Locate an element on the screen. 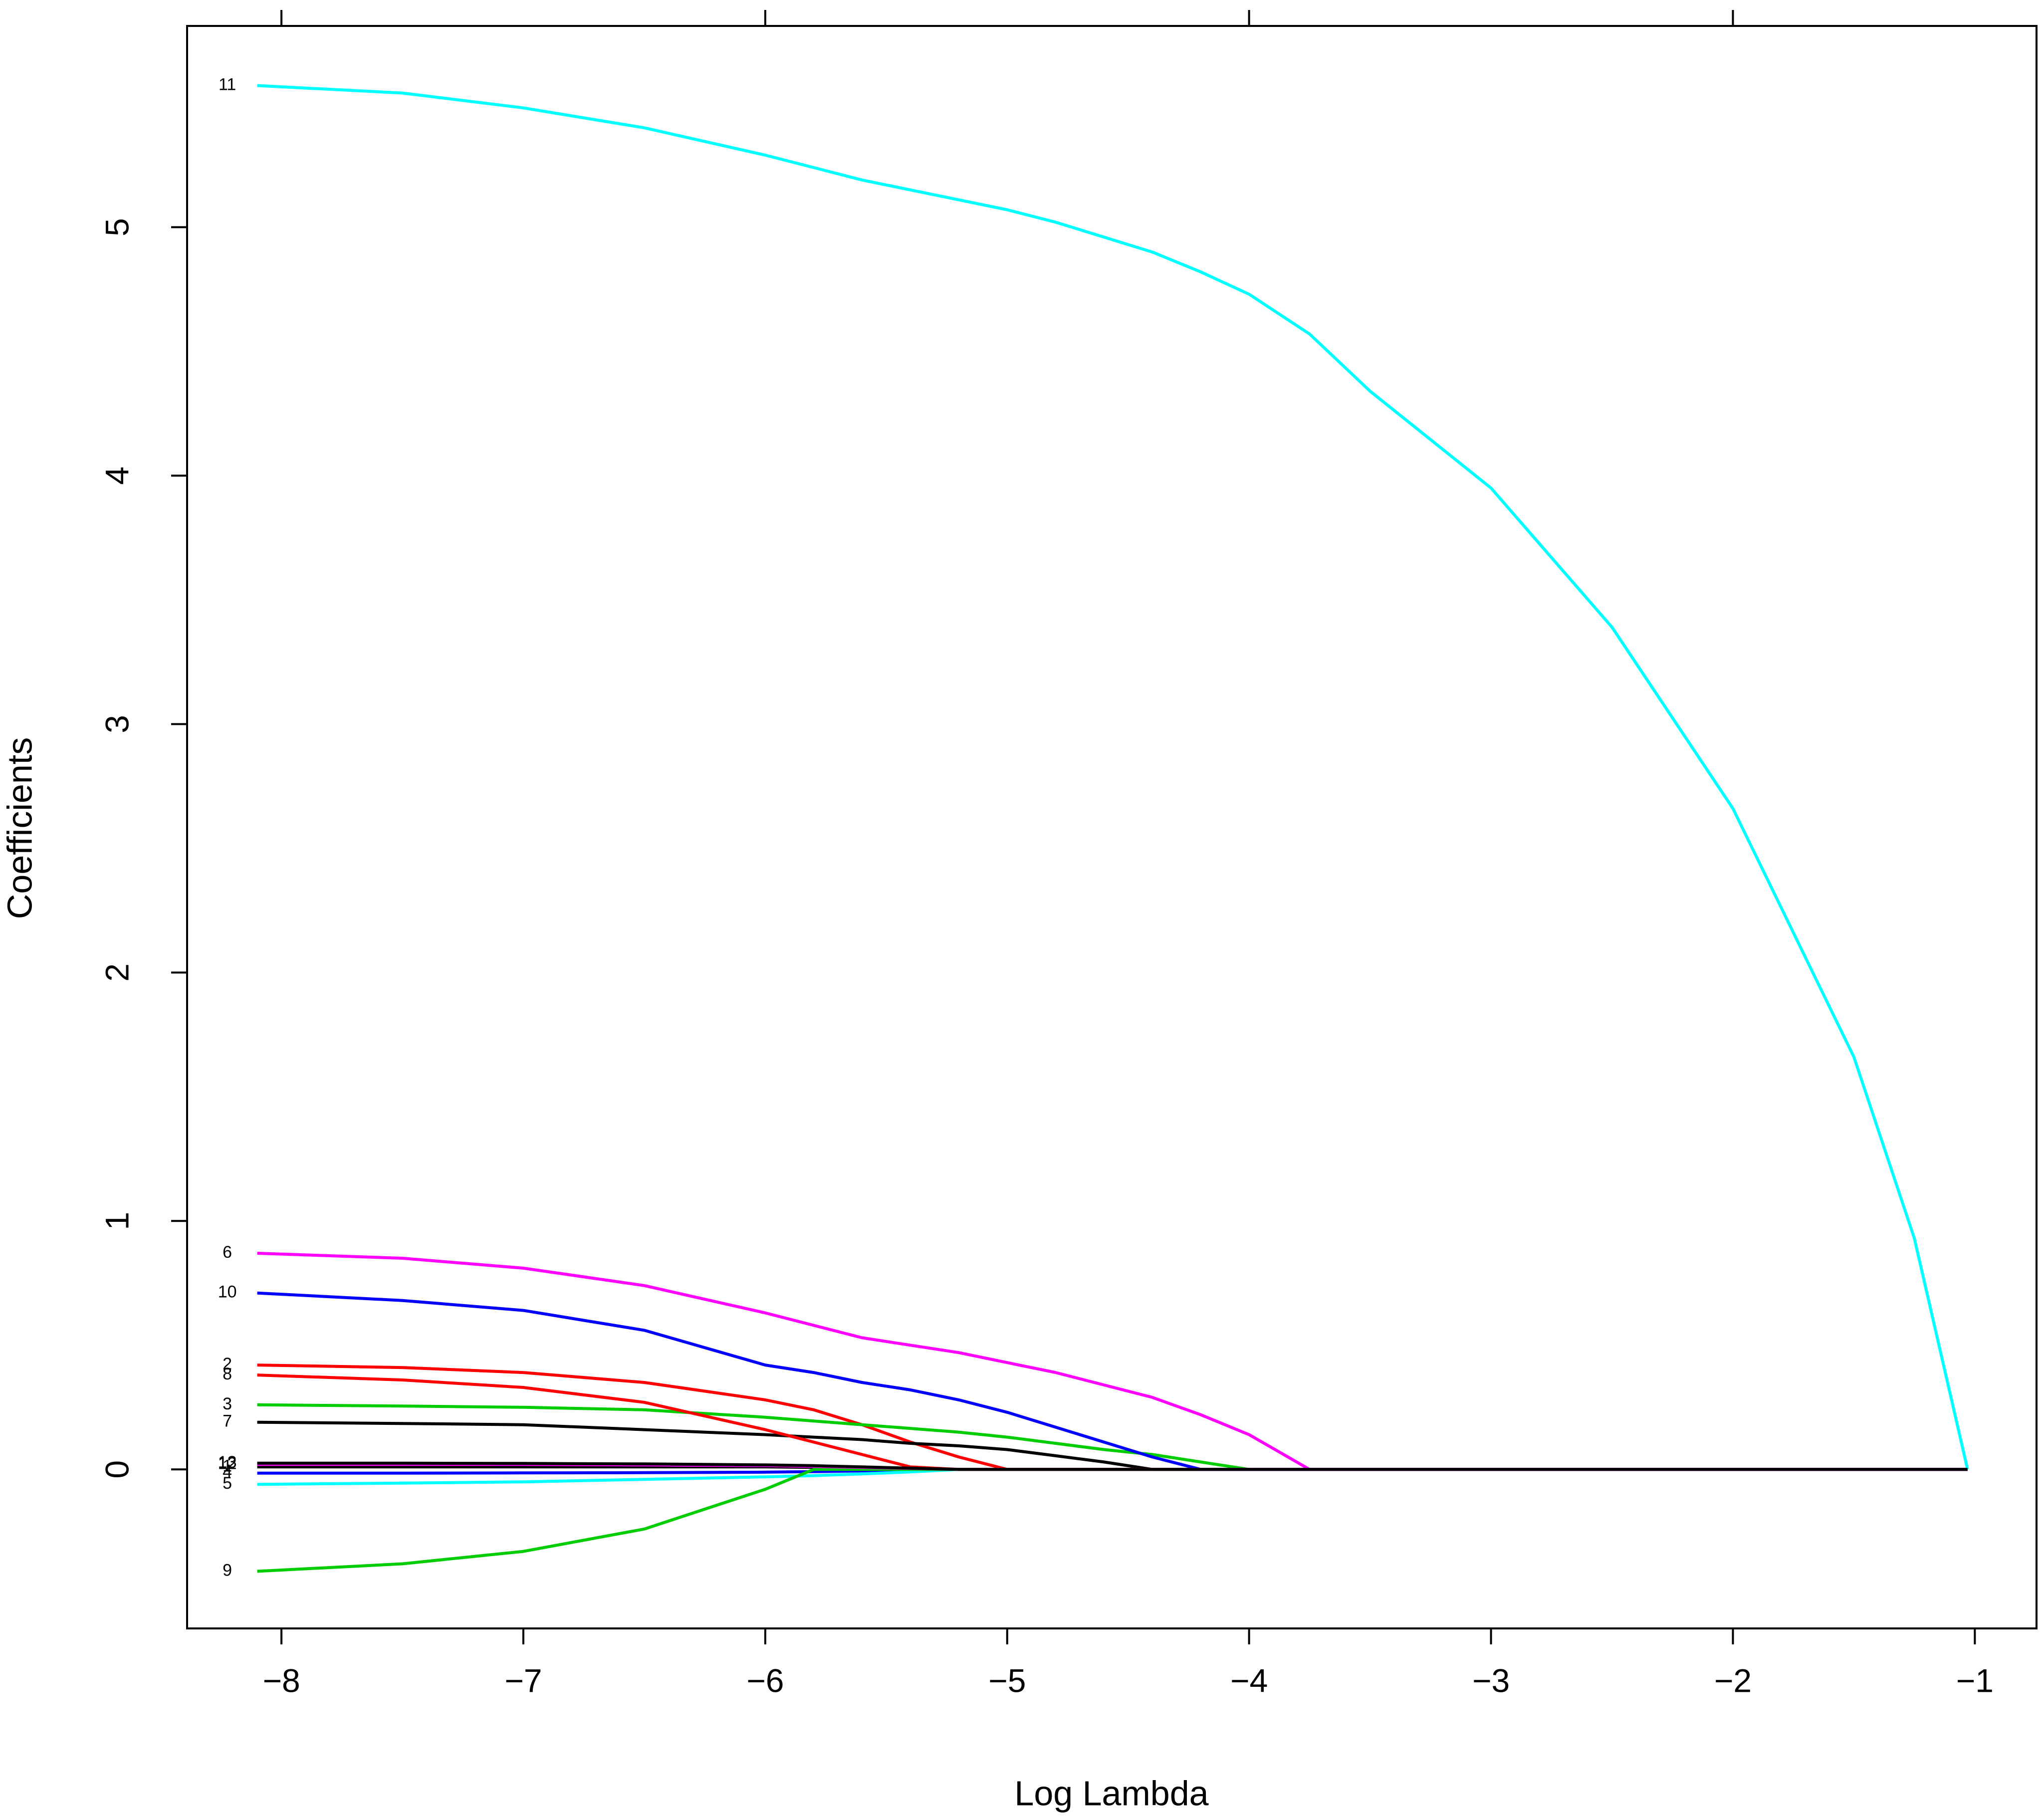  x-tick-label: −6 is located at coordinates (765, 1680).